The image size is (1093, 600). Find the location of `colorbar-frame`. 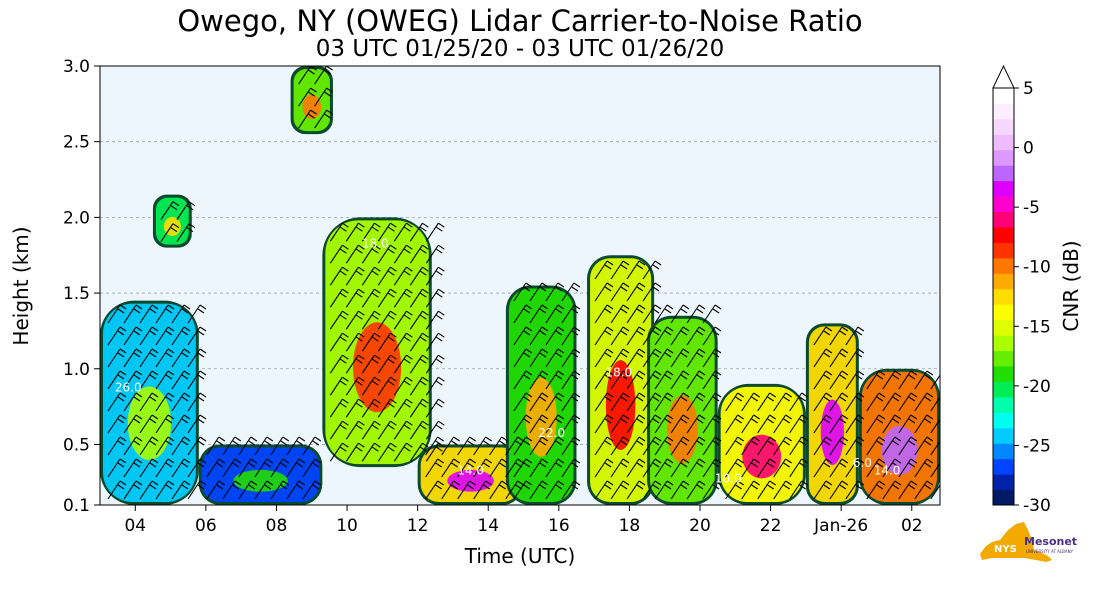

colorbar-frame is located at coordinates (1003, 296).